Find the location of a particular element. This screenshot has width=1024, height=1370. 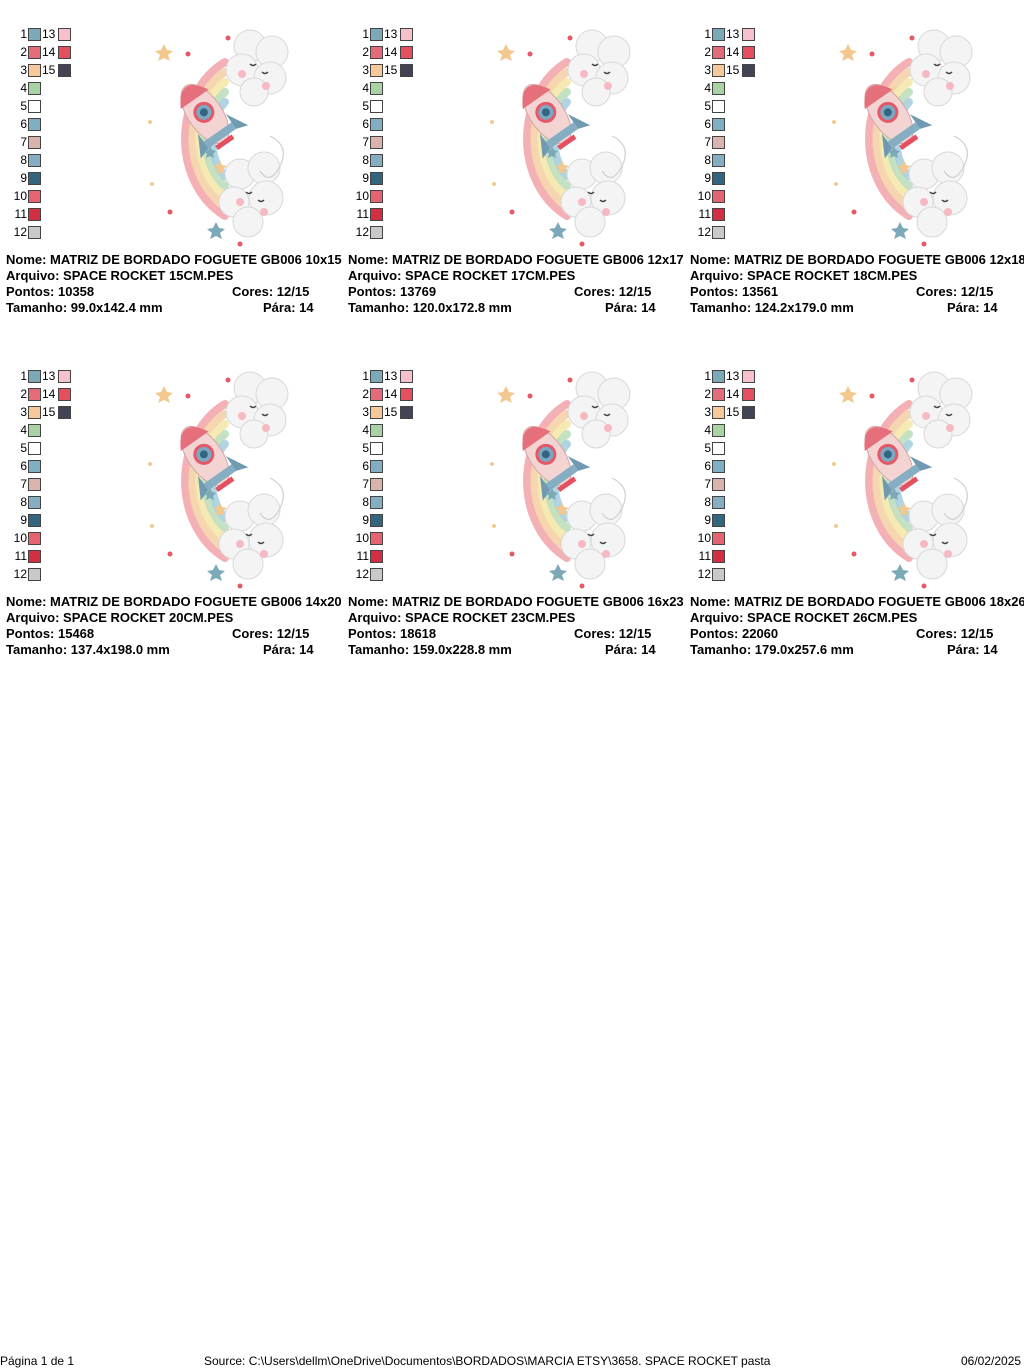

palette-index: 1 is located at coordinates (365, 34).